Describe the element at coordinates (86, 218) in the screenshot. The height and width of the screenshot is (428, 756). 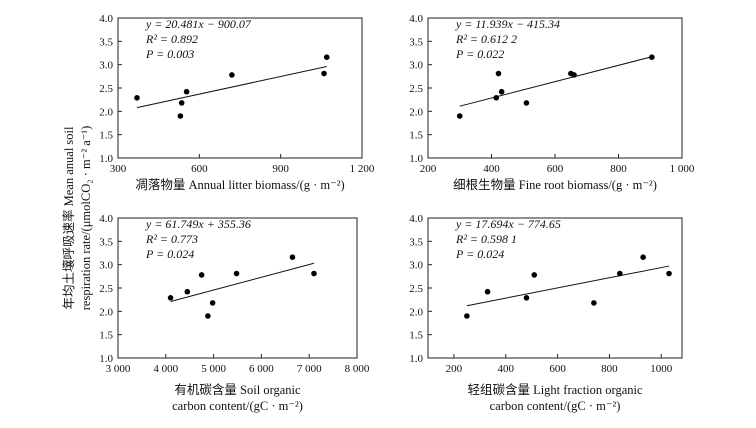
I see `y-axis-label-line2: respiration rate/(μmolCO₂ · m⁻² a⁻¹)` at that location.